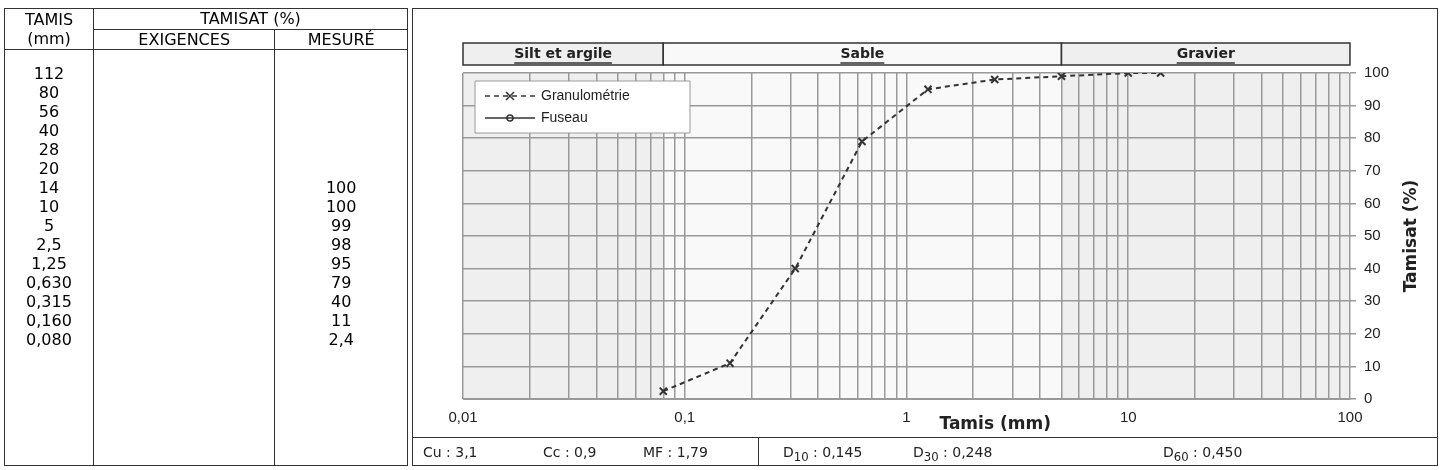  What do you see at coordinates (1372, 300) in the screenshot?
I see `y-tick-label: 30` at bounding box center [1372, 300].